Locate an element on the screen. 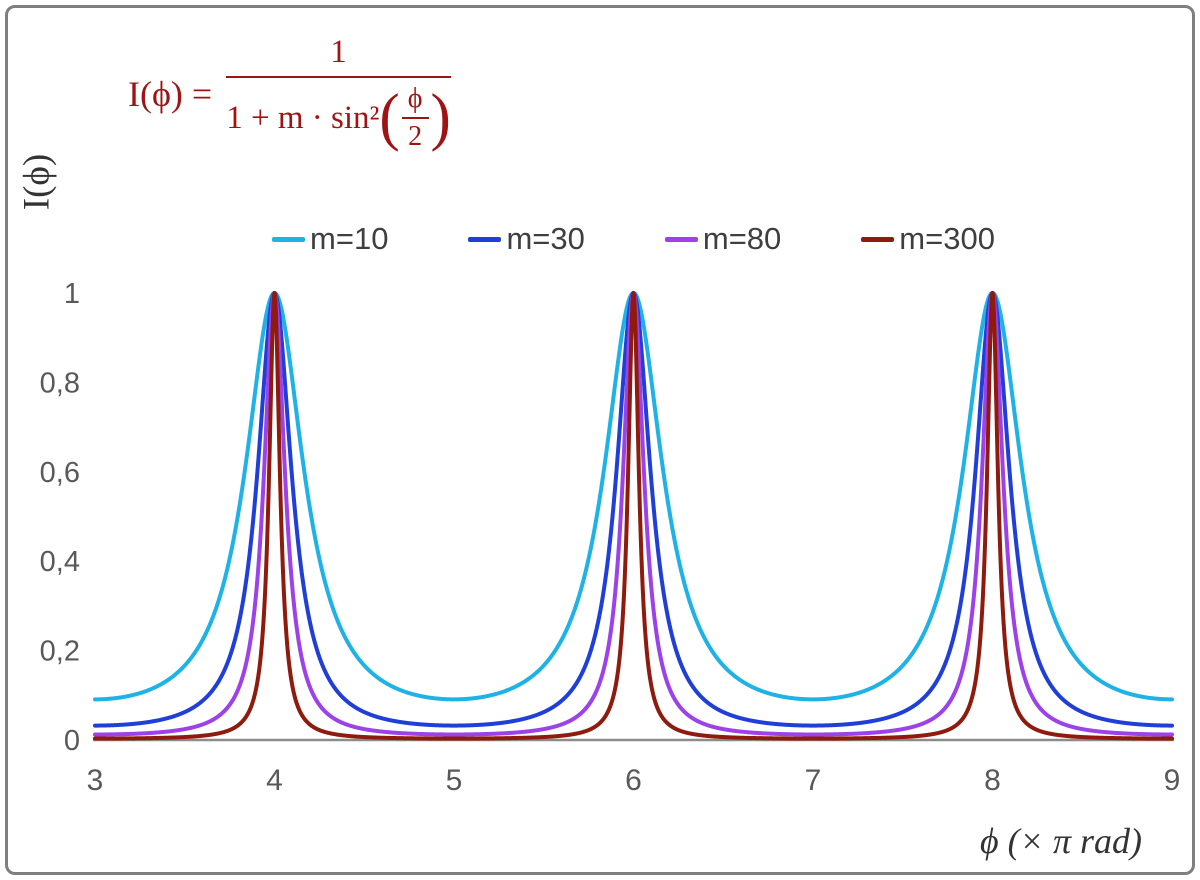 The image size is (1200, 880). y-tick-label: 1 is located at coordinates (72, 294).